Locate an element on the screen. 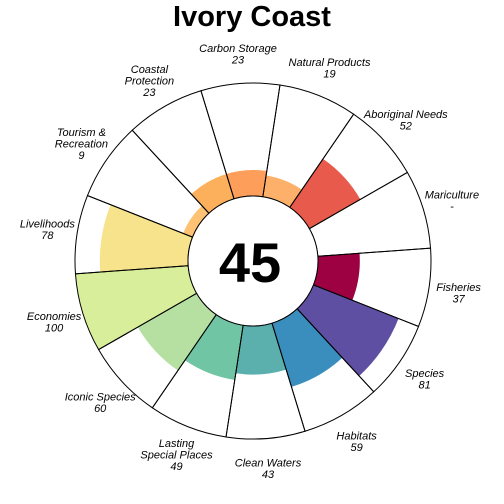 The height and width of the screenshot is (504, 504). petal-label-carbon-storage: Carbon Storage 23 is located at coordinates (238, 55).